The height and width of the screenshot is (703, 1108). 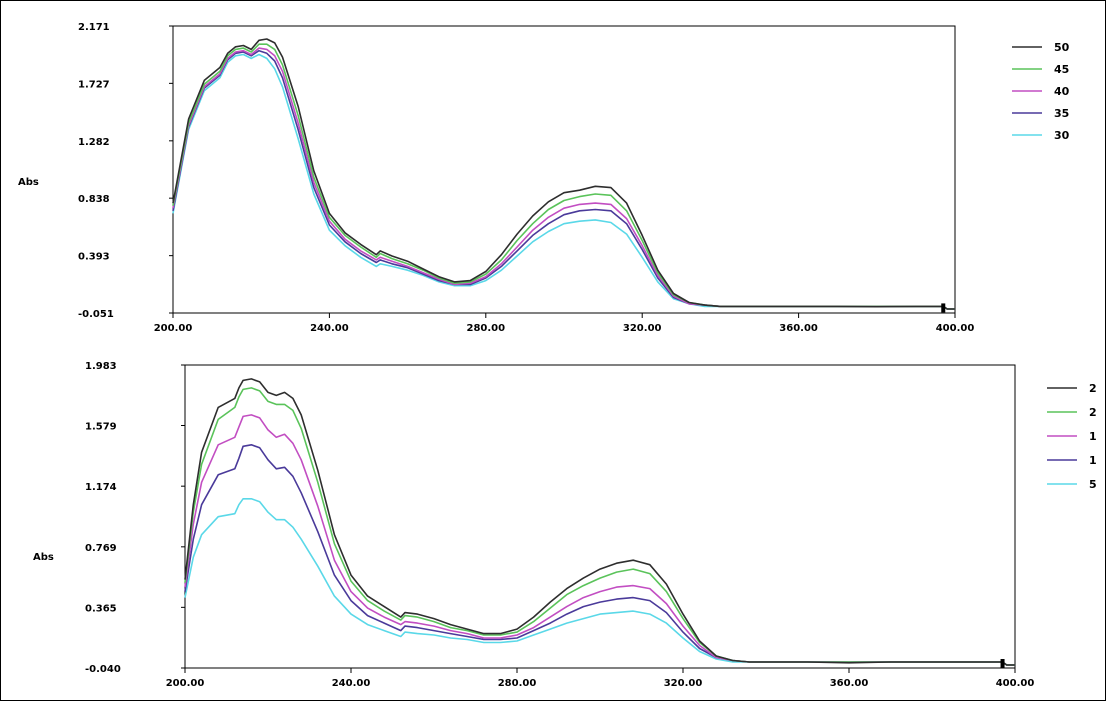 What do you see at coordinates (101, 487) in the screenshot?
I see `y-tick-label: 1.174` at bounding box center [101, 487].